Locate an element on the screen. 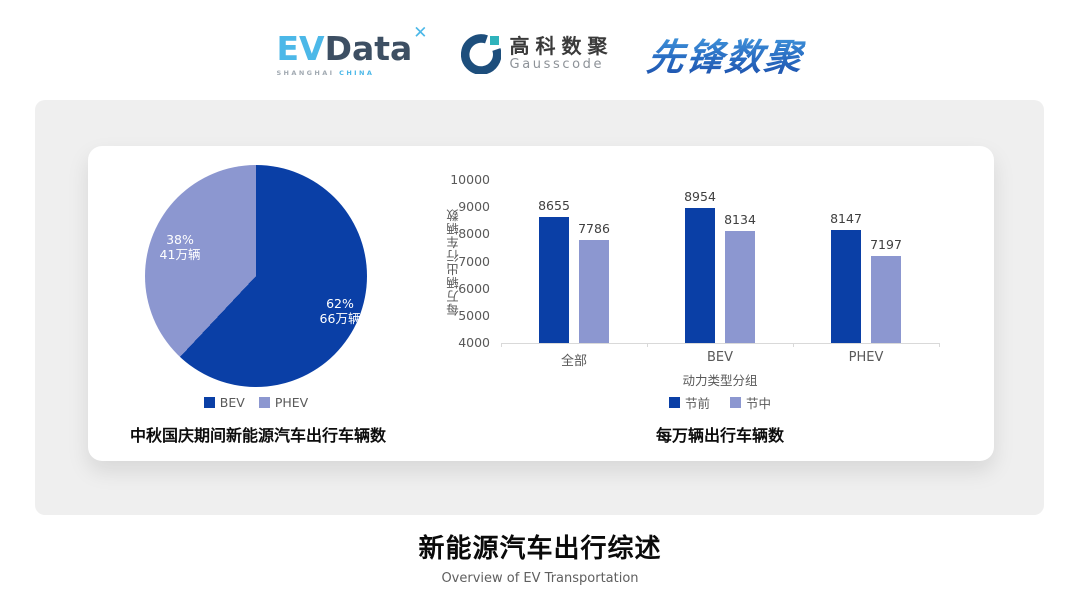 The image size is (1080, 608). footer: 新能源汽车出行综述 Overview of EV Transportation is located at coordinates (540, 557).